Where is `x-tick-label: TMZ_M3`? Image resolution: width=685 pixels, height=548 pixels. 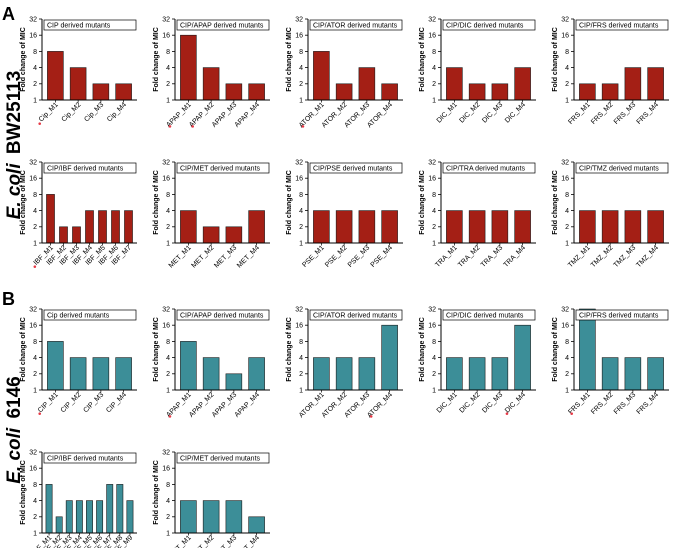
x-tick-label: TMZ_M3 is located at coordinates (625, 256).